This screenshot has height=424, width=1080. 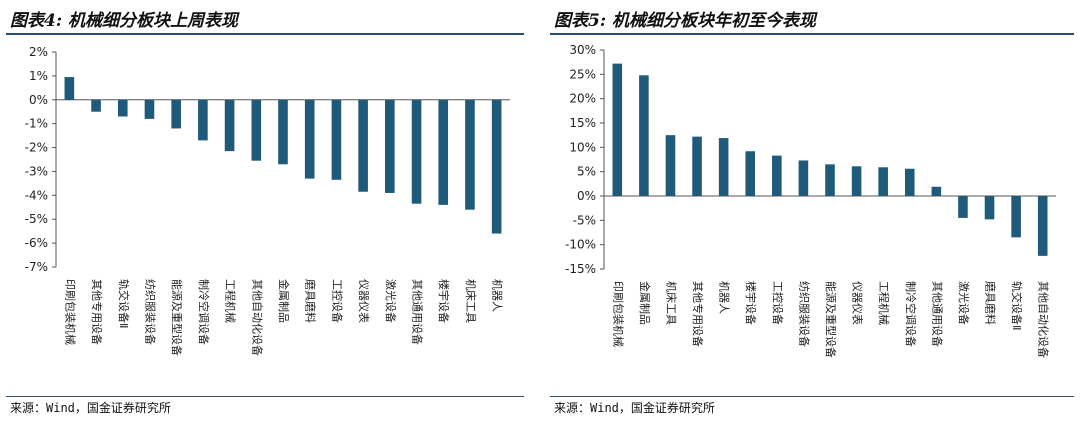 What do you see at coordinates (582, 123) in the screenshot?
I see `right-y-tick-label: 15%` at bounding box center [582, 123].